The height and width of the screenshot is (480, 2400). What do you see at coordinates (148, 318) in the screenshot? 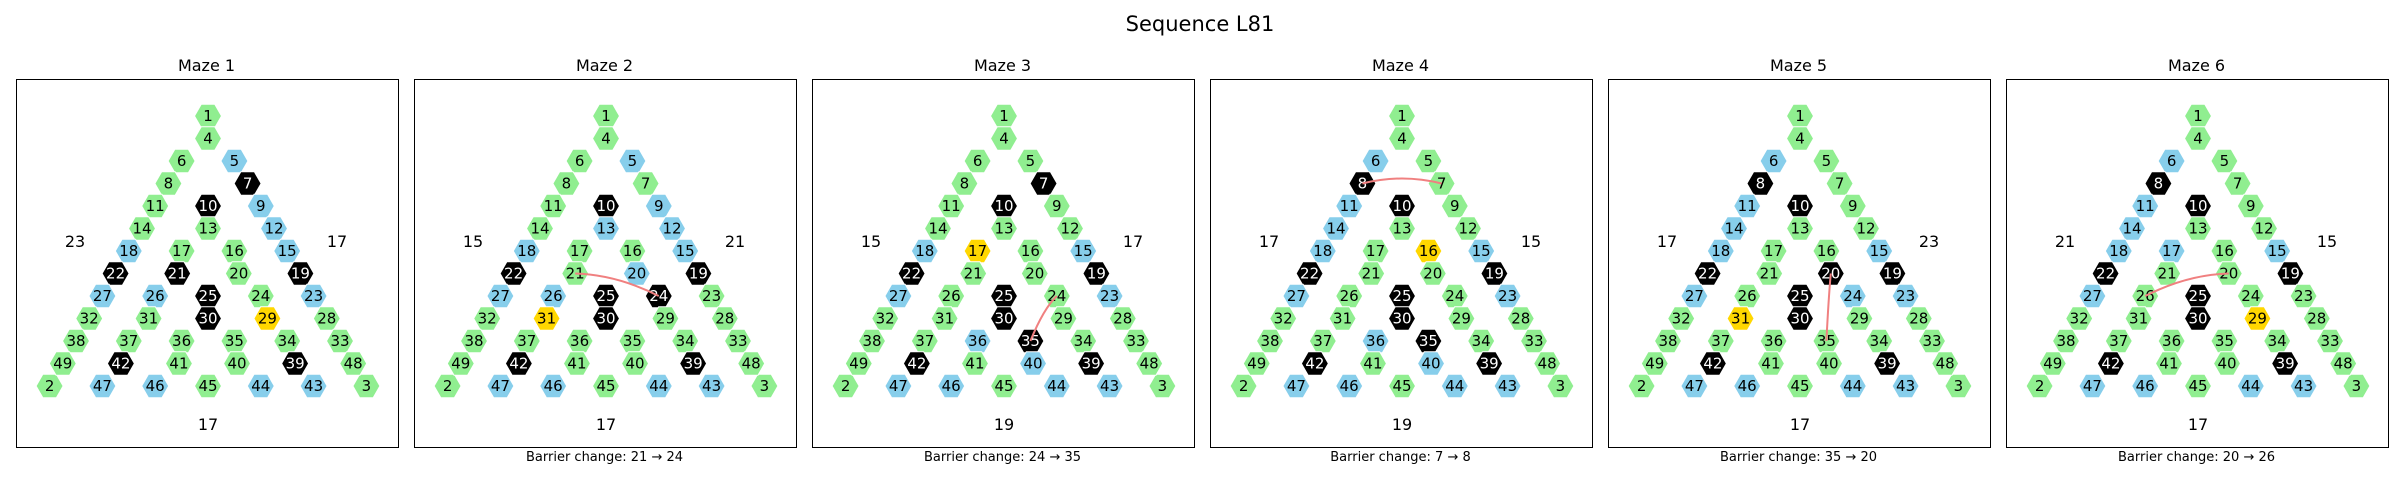
I see `hex-cell: 31` at bounding box center [148, 318].